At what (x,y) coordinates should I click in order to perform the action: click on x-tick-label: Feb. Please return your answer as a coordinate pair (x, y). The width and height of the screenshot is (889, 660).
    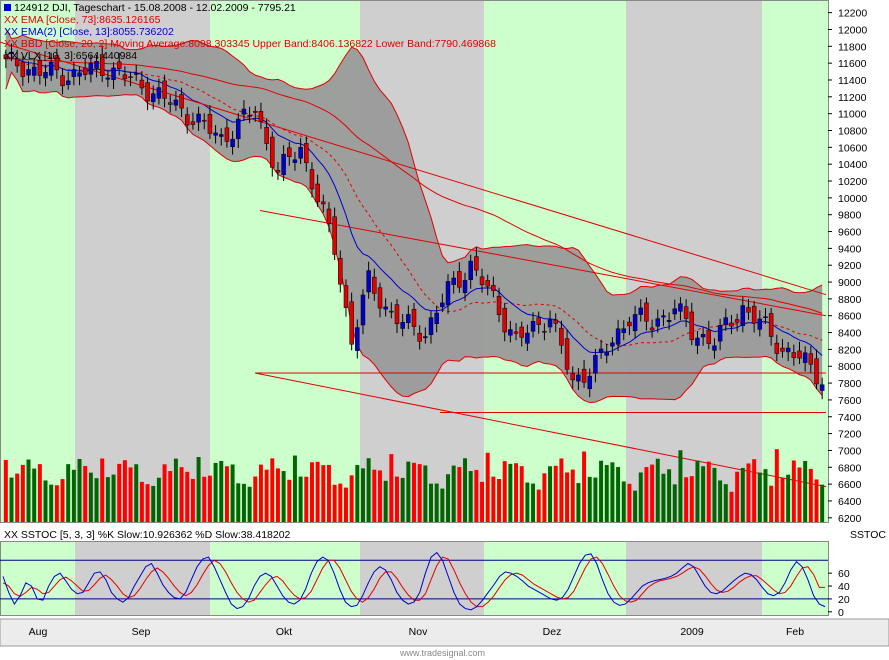
    Looking at the image, I should click on (795, 632).